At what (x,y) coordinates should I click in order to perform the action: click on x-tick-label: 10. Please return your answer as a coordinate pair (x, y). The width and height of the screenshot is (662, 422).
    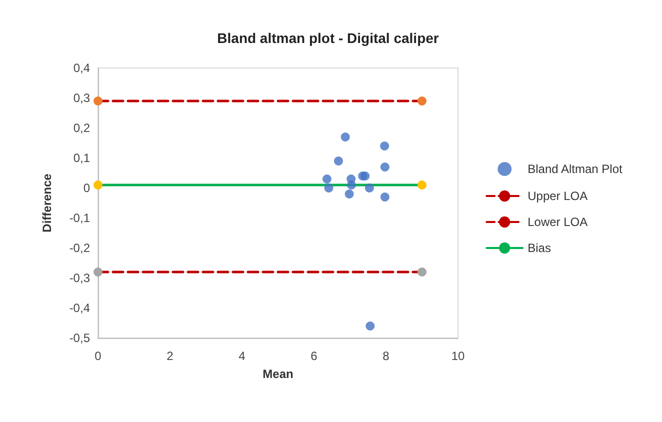
    Looking at the image, I should click on (458, 356).